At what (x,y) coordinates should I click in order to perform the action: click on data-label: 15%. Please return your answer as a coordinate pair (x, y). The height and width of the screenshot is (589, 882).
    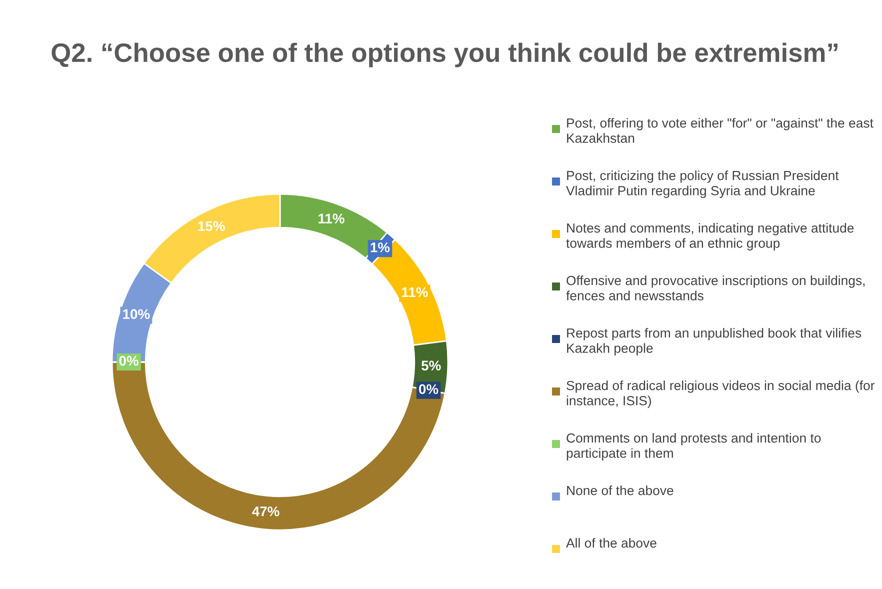
    Looking at the image, I should click on (211, 226).